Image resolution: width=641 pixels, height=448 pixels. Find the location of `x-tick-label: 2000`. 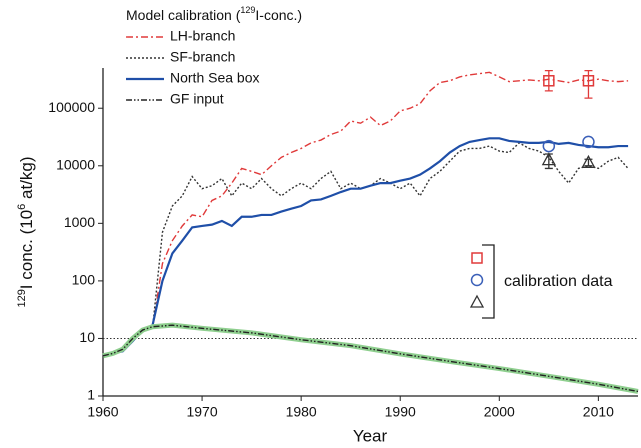

x-tick-label: 2000 is located at coordinates (499, 412).